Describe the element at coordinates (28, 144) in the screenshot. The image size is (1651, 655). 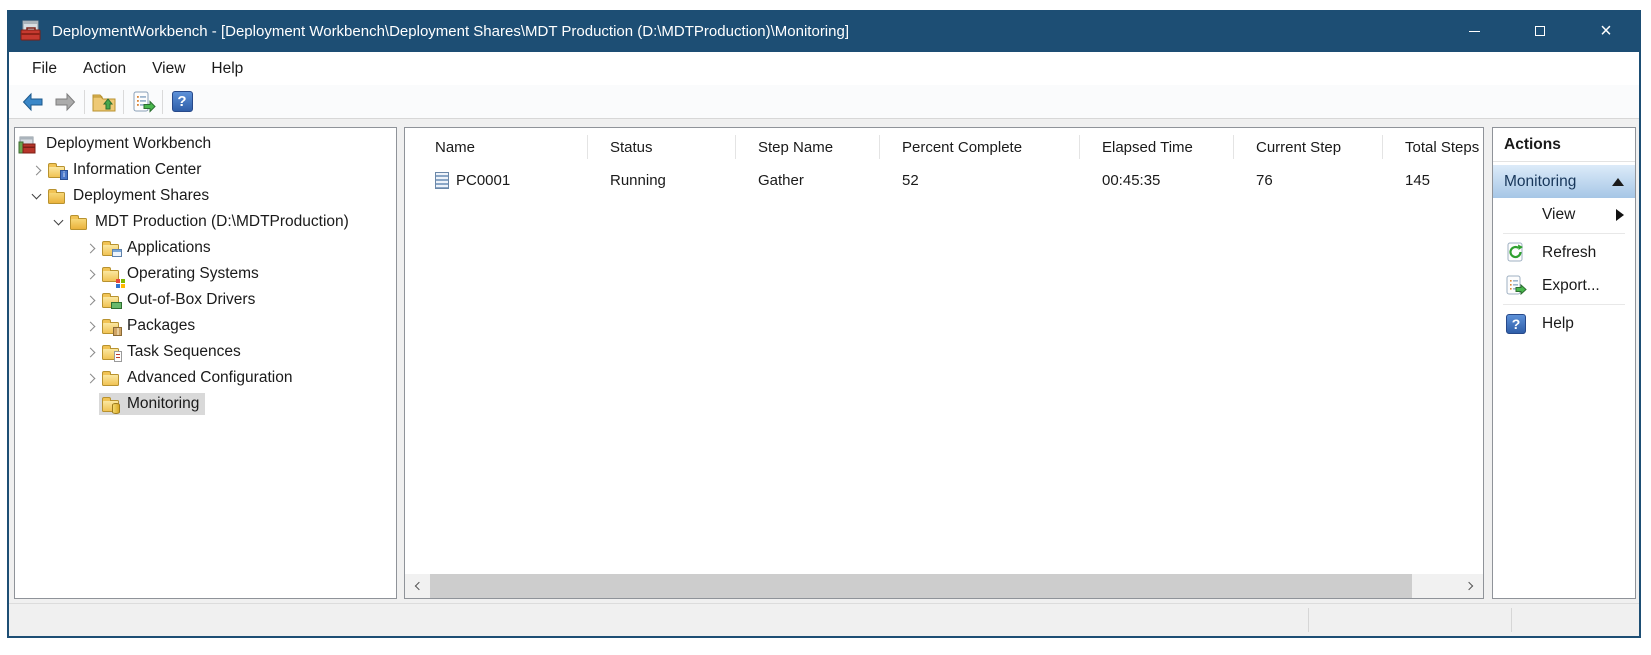
I see `workbench-icon` at that location.